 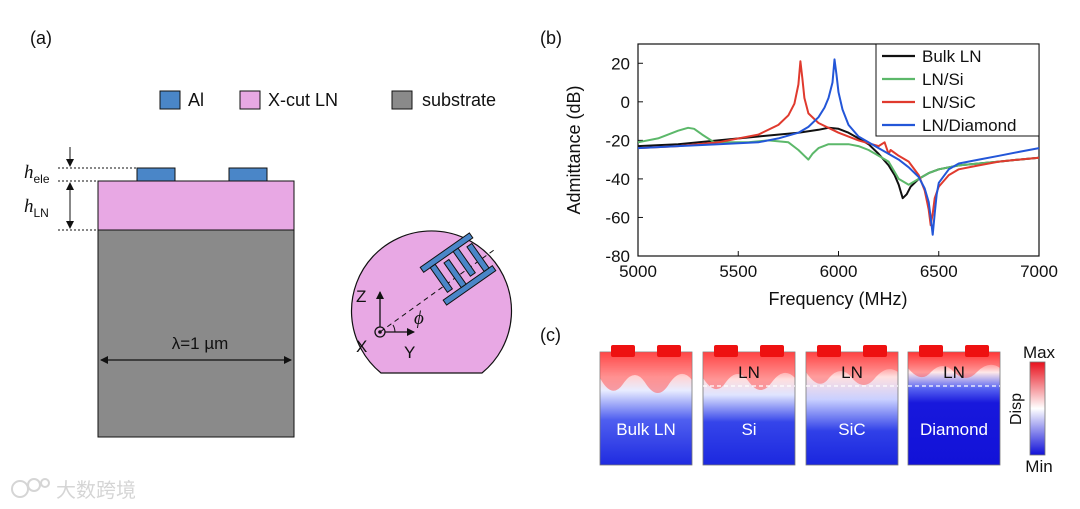 I want to click on panel-a-label: (a), so click(x=41, y=38).